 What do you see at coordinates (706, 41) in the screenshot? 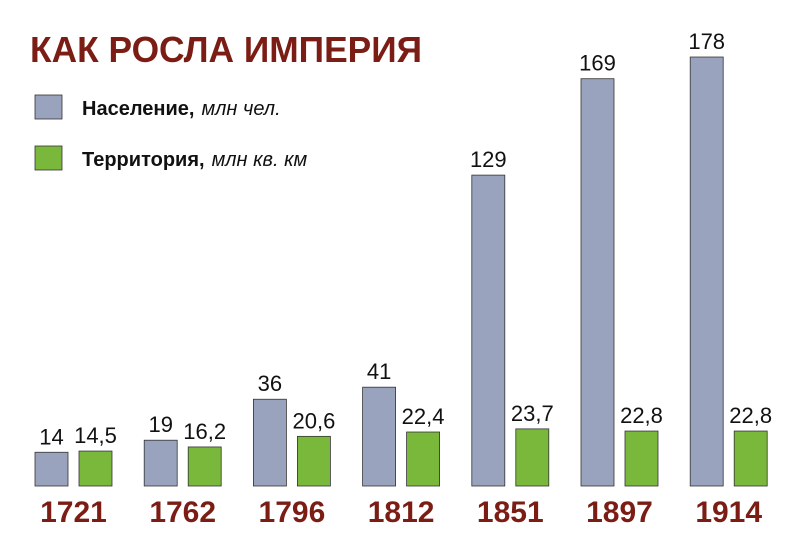
I see `value-label: 178` at bounding box center [706, 41].